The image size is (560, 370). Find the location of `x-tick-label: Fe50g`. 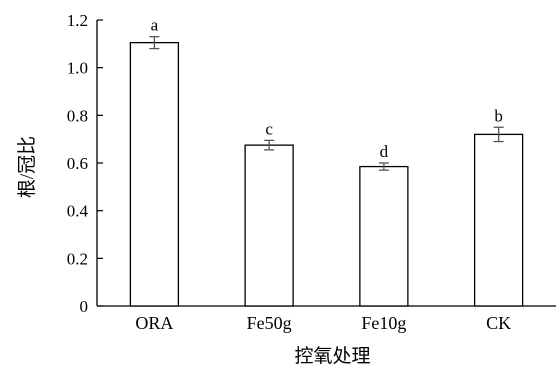

x-tick-label: Fe50g is located at coordinates (269, 323).